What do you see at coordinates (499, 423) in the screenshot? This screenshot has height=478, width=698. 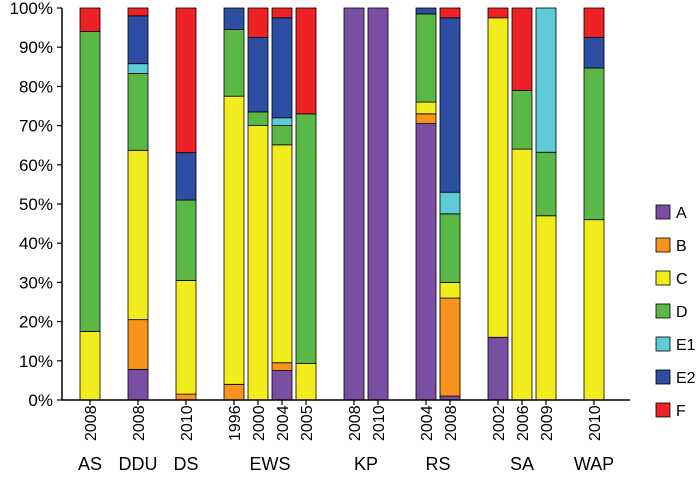 I see `x-tick-label: 2002` at bounding box center [499, 423].